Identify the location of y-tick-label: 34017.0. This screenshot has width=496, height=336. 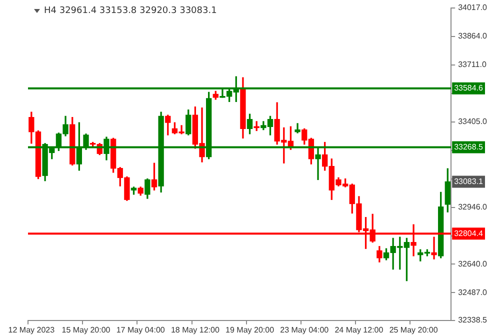
(473, 7).